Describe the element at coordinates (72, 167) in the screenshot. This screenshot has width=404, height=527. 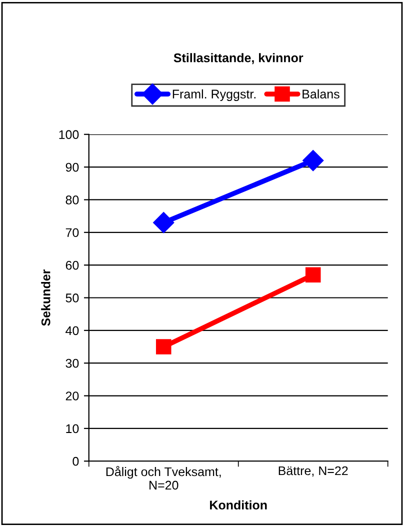
I see `y-tick-label: 90` at that location.